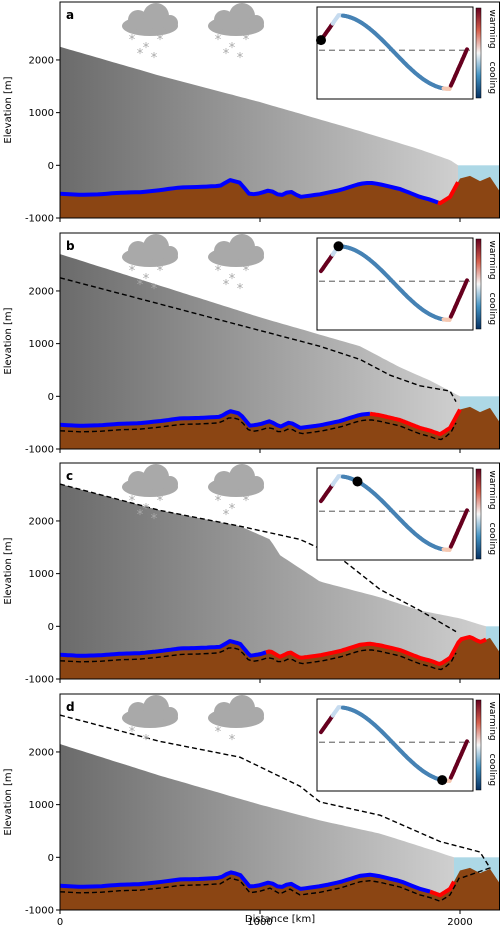 Image resolution: width=500 pixels, height=927 pixels. What do you see at coordinates (236, 493) in the screenshot?
I see `cloud-icon: ****` at bounding box center [236, 493].